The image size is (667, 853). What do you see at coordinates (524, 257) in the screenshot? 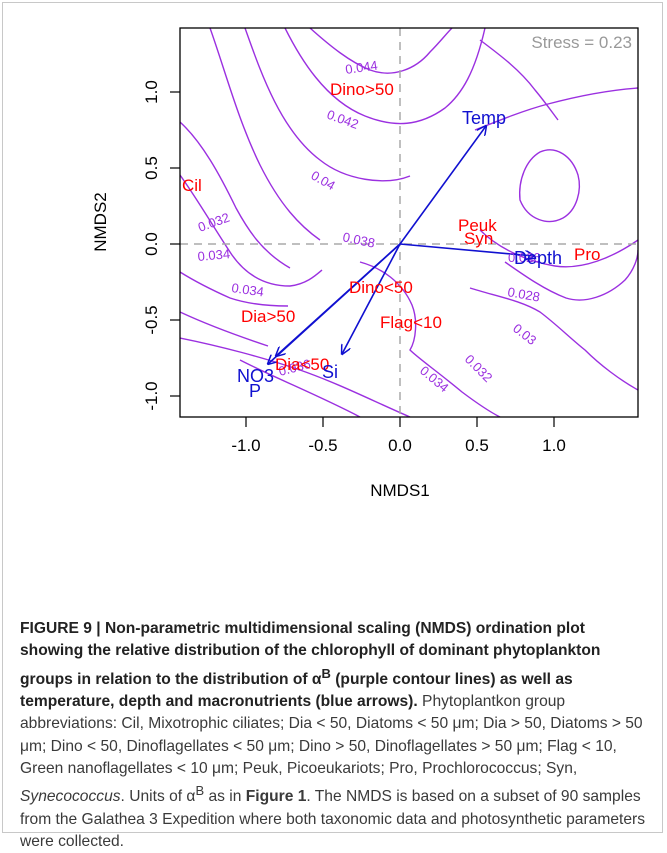
I see `contour-label: 0.026` at bounding box center [524, 257].